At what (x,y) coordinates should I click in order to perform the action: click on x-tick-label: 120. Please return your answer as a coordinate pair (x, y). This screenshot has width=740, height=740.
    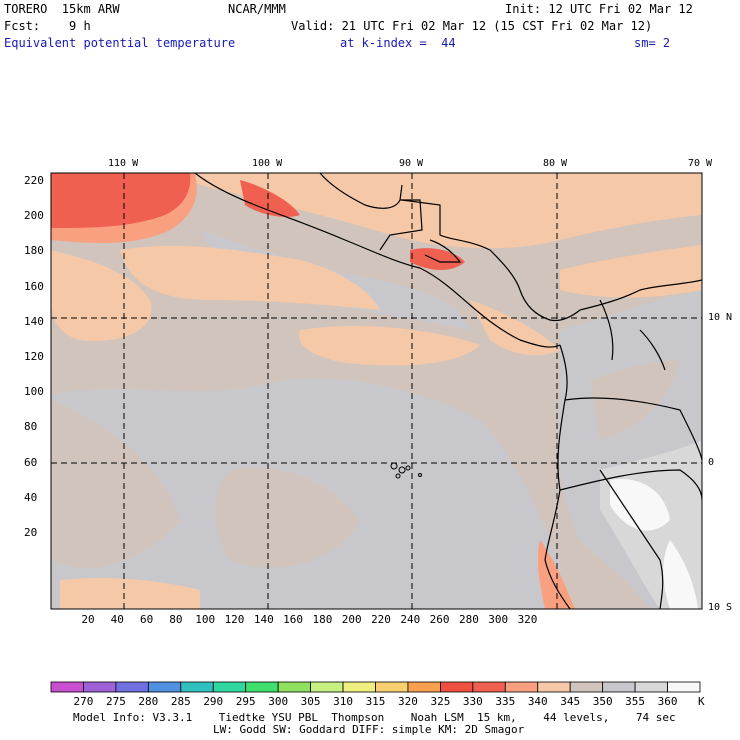
    Looking at the image, I should click on (234, 619).